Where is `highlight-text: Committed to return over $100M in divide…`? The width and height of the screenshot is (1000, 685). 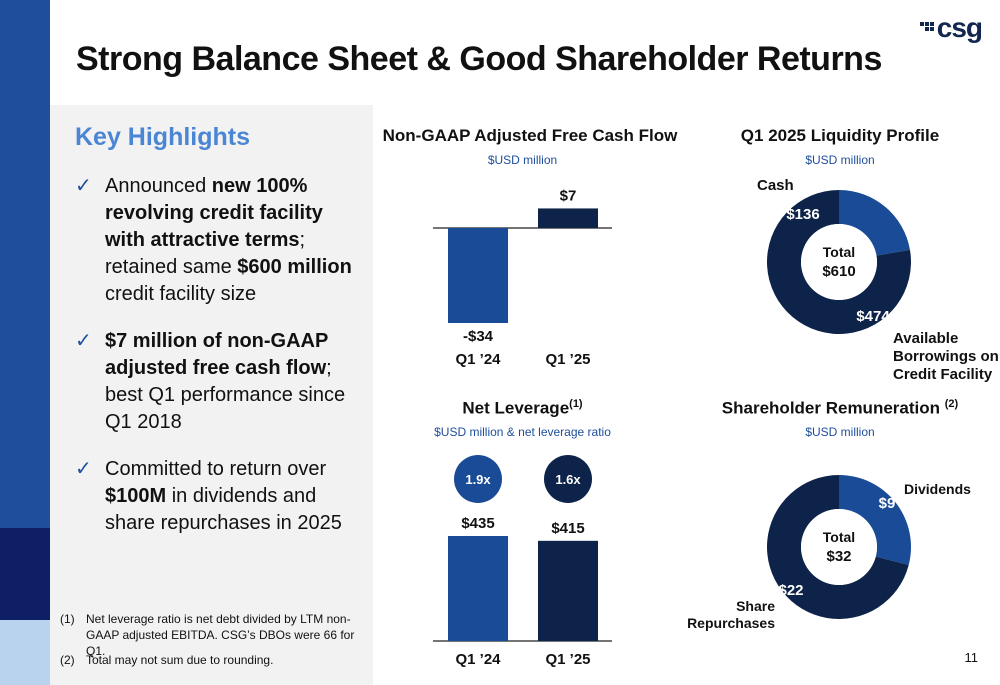 highlight-text: Committed to return over $100M in divide… is located at coordinates (223, 496).